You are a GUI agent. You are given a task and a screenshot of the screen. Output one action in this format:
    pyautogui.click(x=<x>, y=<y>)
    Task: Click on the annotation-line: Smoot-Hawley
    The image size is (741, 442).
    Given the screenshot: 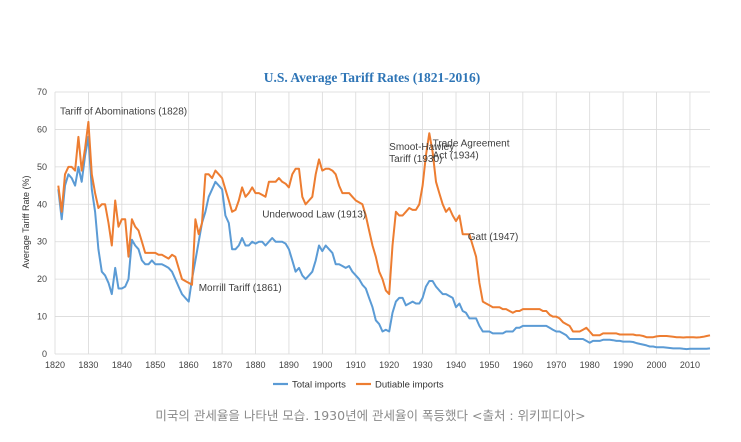 What is the action you would take?
    pyautogui.click(x=421, y=147)
    